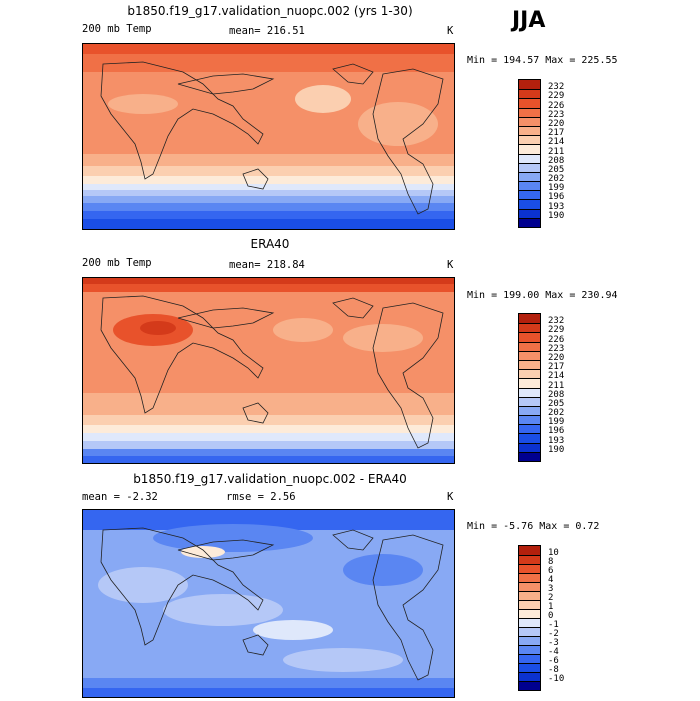 The height and width of the screenshot is (701, 700). Describe the element at coordinates (117, 29) in the screenshot. I see `panel1-variable: 200 mb Temp` at that location.